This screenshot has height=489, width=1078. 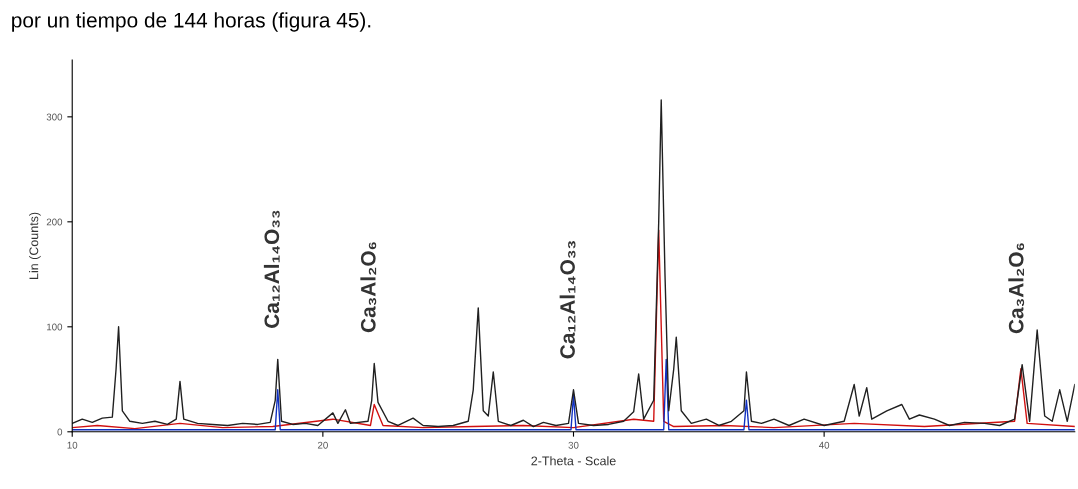 What do you see at coordinates (60, 432) in the screenshot?
I see `y-tick-label: 0` at bounding box center [60, 432].